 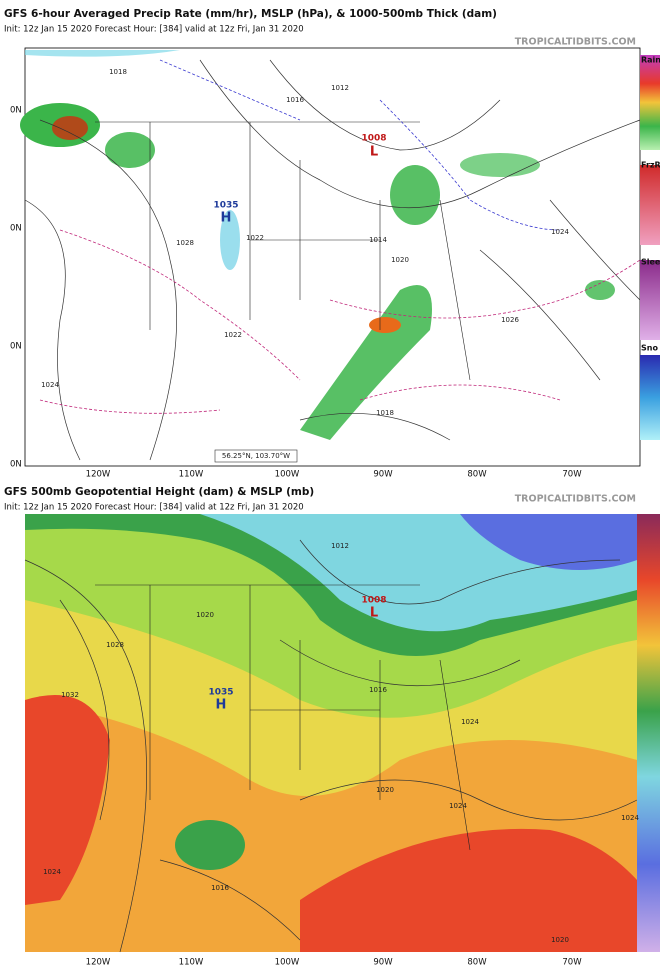 What do you see at coordinates (510, 320) in the screenshot?
I see `isobar-label: 1026` at bounding box center [510, 320].